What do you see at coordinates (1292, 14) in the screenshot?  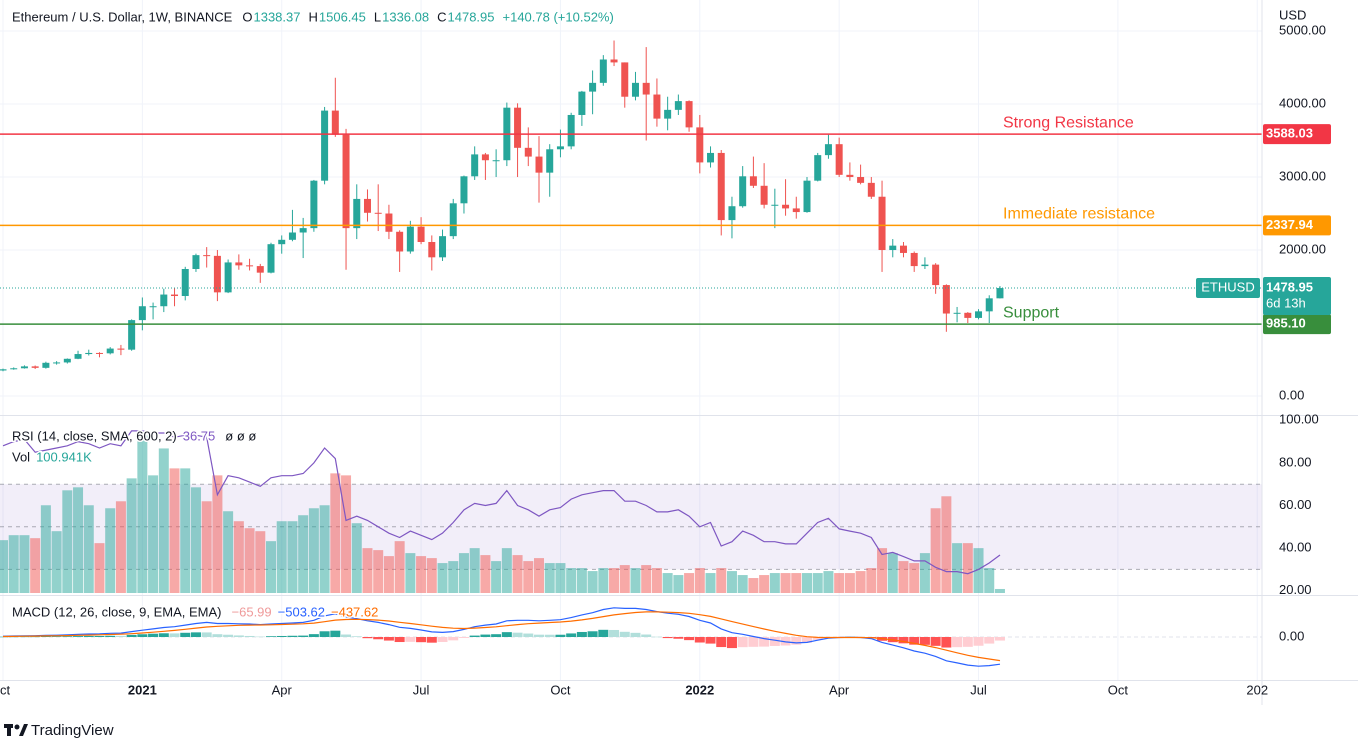 I see `currency-label: USD` at bounding box center [1292, 14].